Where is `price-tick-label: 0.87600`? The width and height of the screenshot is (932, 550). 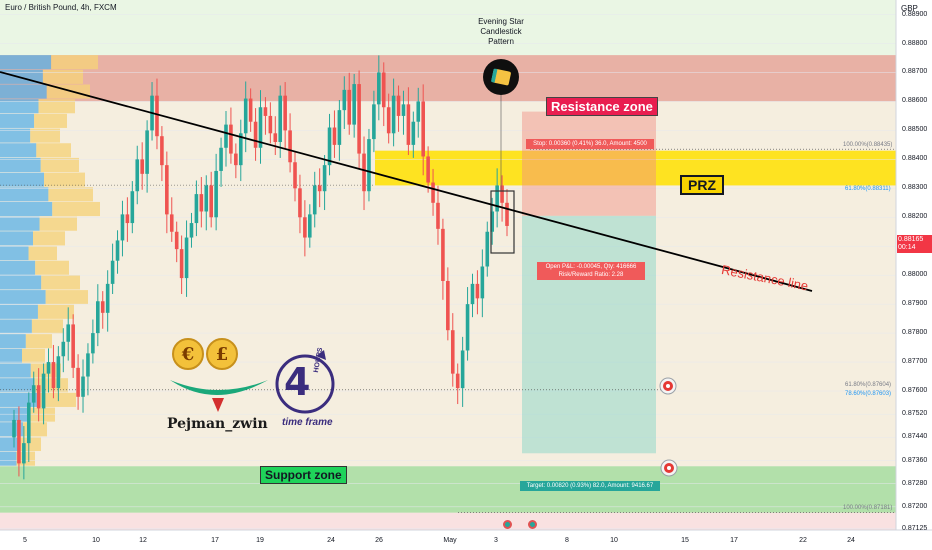
price-tick-label: 0.87600 is located at coordinates (915, 390).